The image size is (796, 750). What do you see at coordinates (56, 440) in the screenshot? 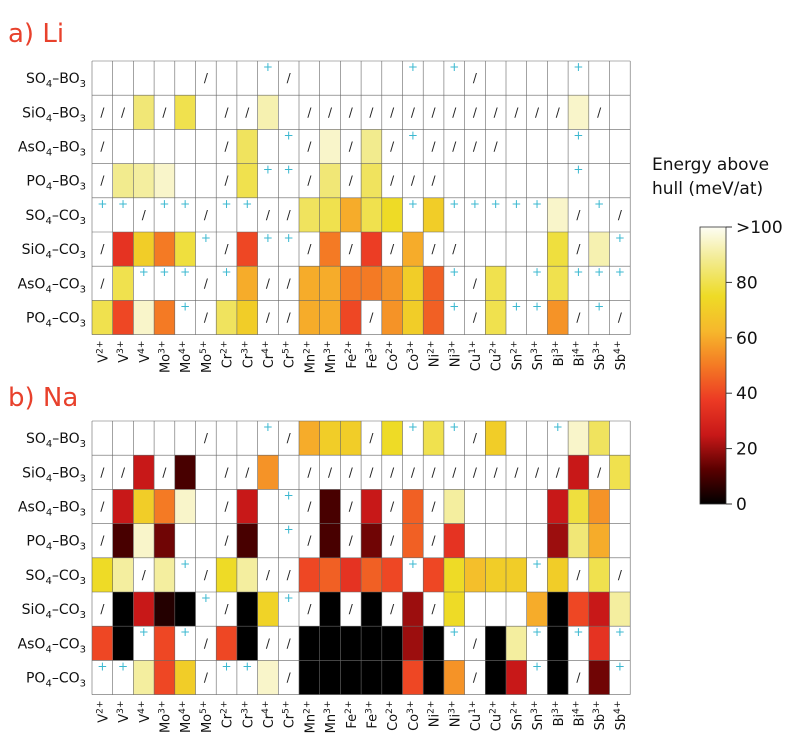
I see `row-label: SO4–BO3` at bounding box center [56, 440].